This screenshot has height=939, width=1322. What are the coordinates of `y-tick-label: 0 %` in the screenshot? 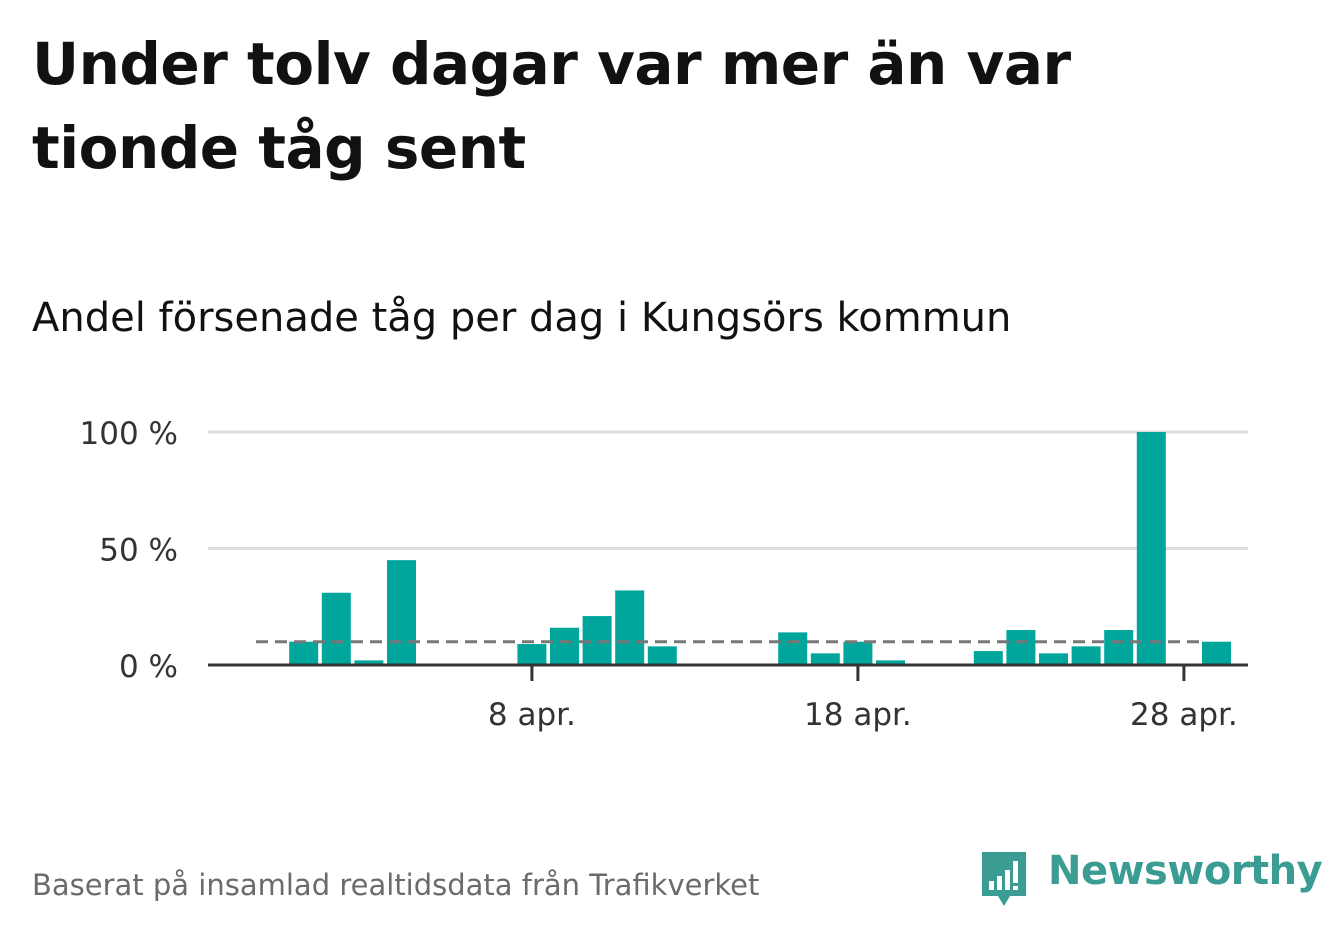 It's located at (148, 667).